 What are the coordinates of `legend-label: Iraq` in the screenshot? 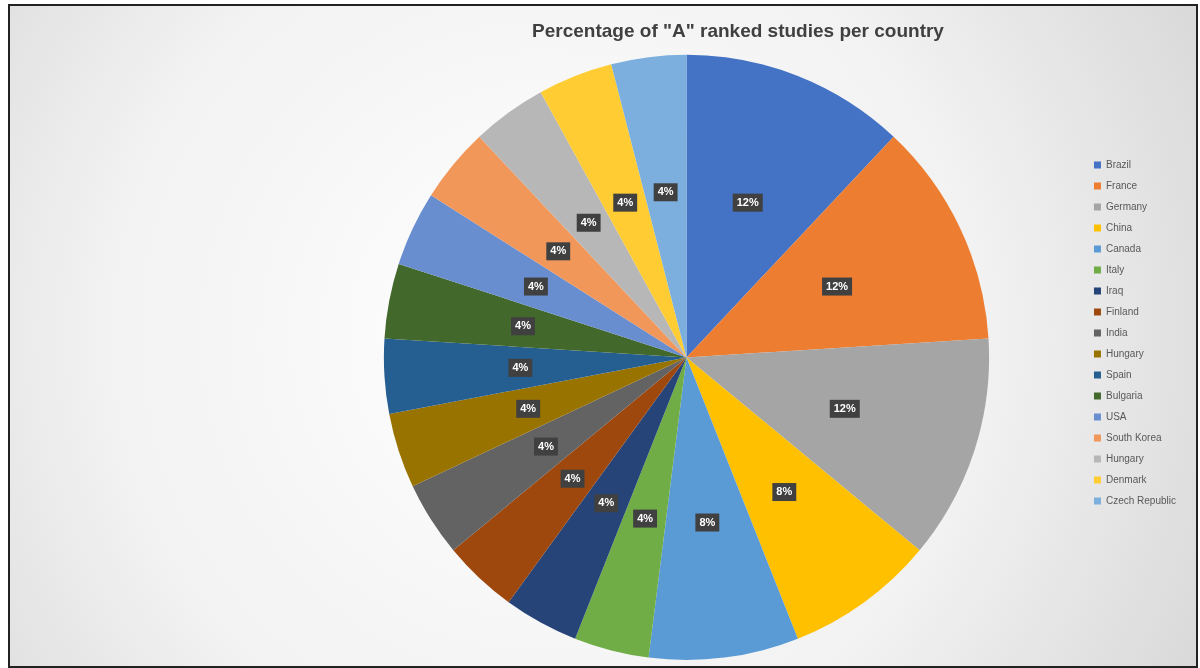 It's located at (1114, 290).